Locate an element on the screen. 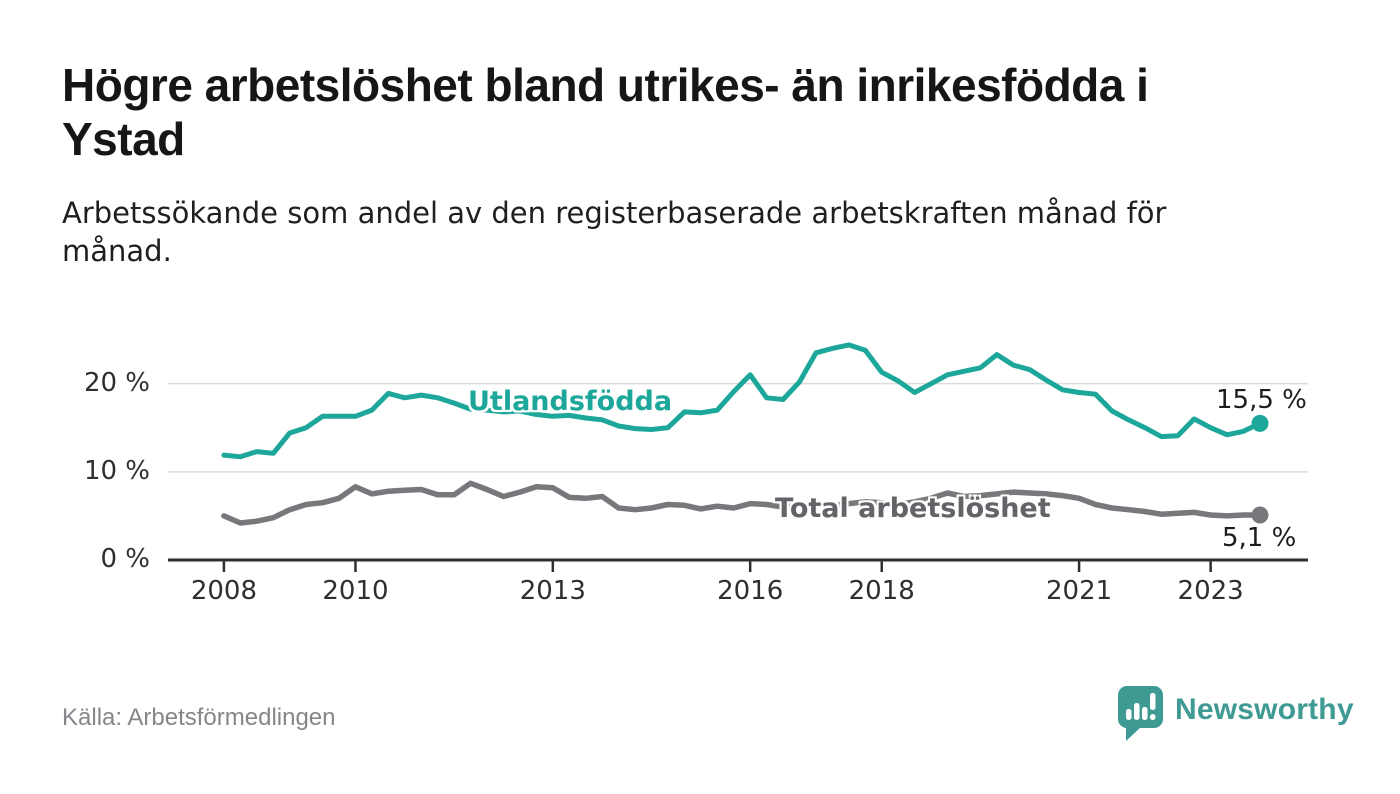  x-axis-label: 2016 is located at coordinates (750, 591).